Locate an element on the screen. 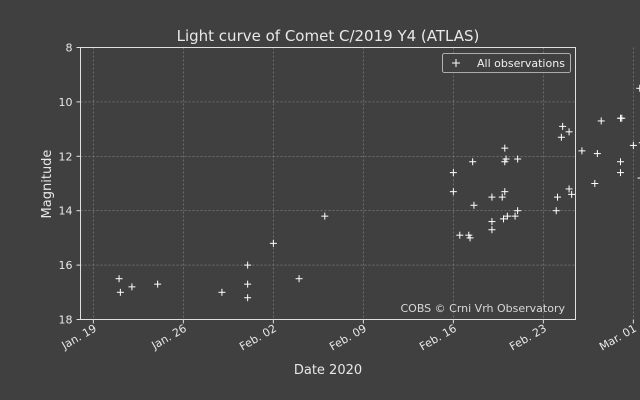  legend-entry-all-observations: All observations is located at coordinates (521, 63).